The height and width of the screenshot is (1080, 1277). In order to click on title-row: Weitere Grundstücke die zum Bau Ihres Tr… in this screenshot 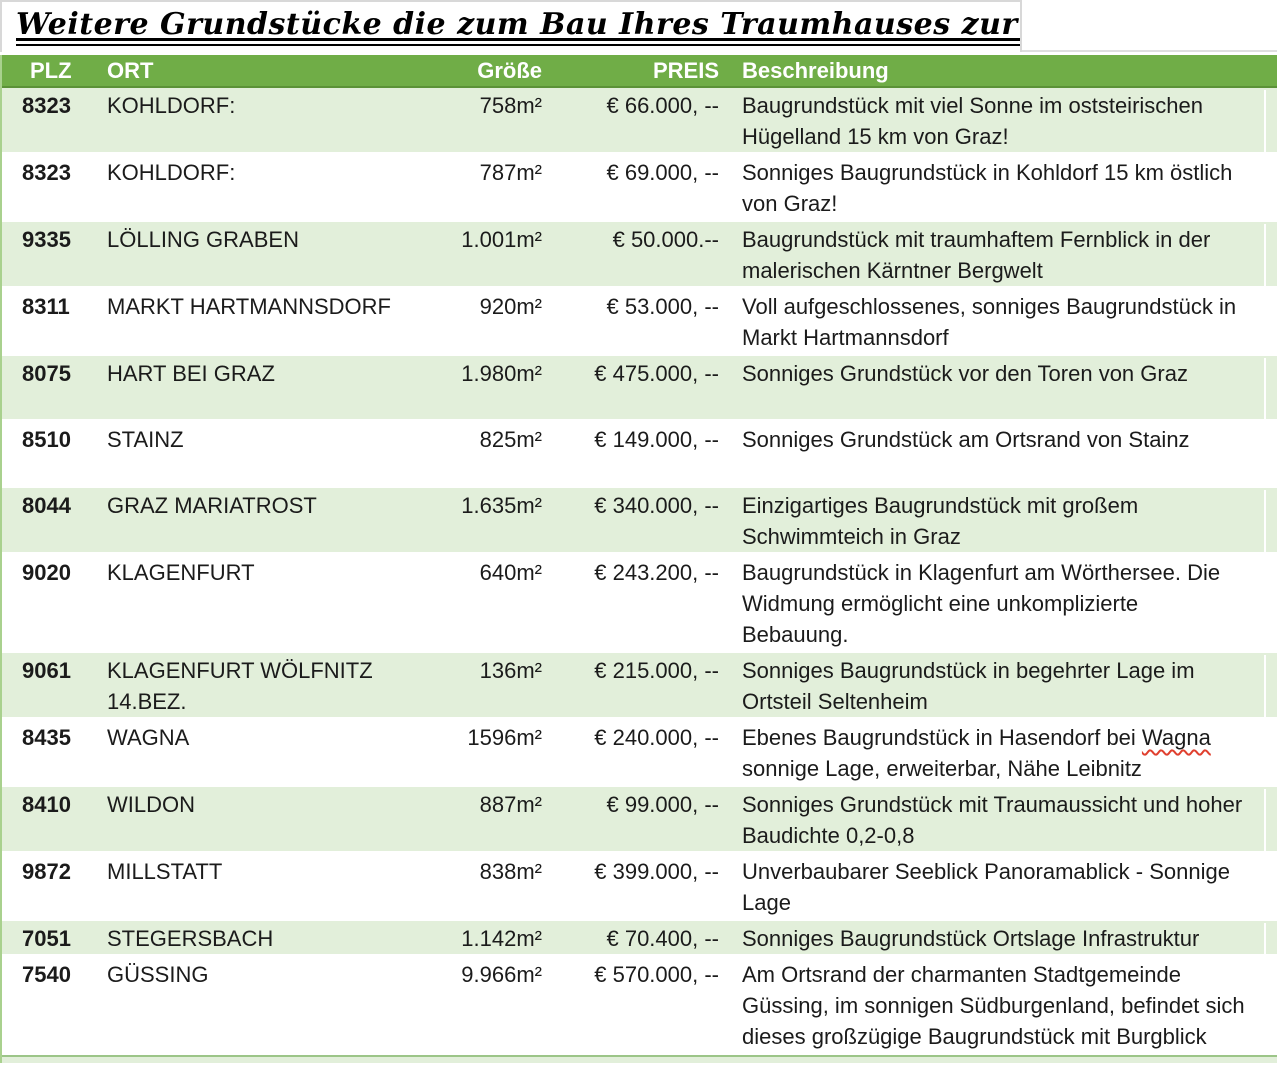, I will do `click(638, 26)`.